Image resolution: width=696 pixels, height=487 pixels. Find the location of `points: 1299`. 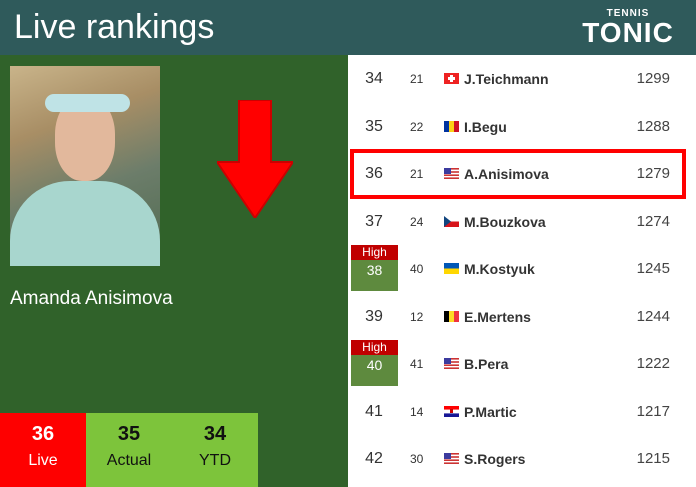

points: 1299 is located at coordinates (653, 78).